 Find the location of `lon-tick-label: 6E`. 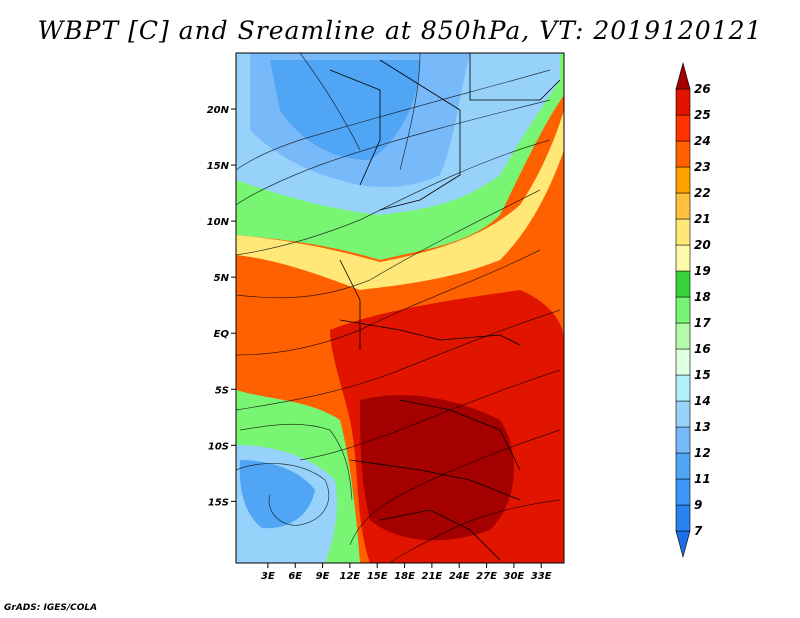

lon-tick-label: 6E is located at coordinates (295, 576).